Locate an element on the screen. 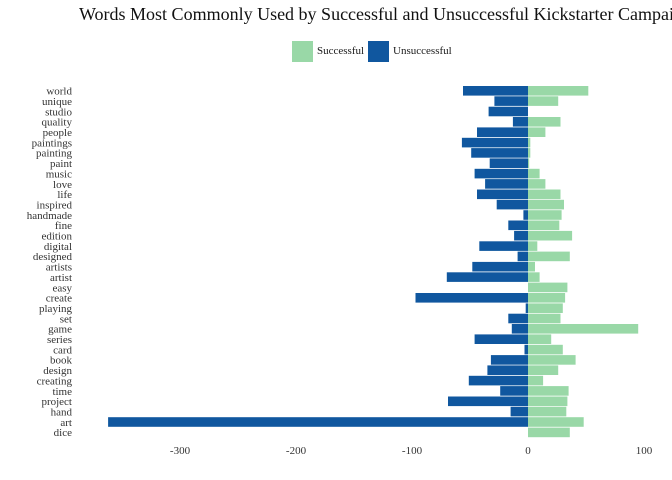 Image resolution: width=672 pixels, height=480 pixels. bar-unsuccessful-painting is located at coordinates (499, 153).